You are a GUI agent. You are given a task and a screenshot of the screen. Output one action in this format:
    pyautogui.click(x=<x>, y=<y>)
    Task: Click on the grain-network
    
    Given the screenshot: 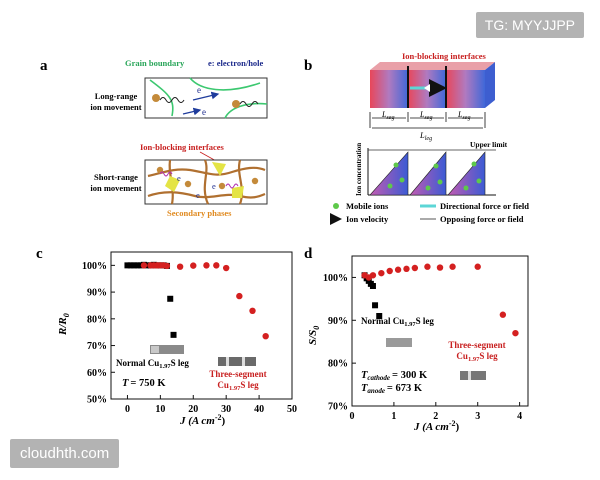 What is the action you would take?
    pyautogui.click(x=206, y=182)
    